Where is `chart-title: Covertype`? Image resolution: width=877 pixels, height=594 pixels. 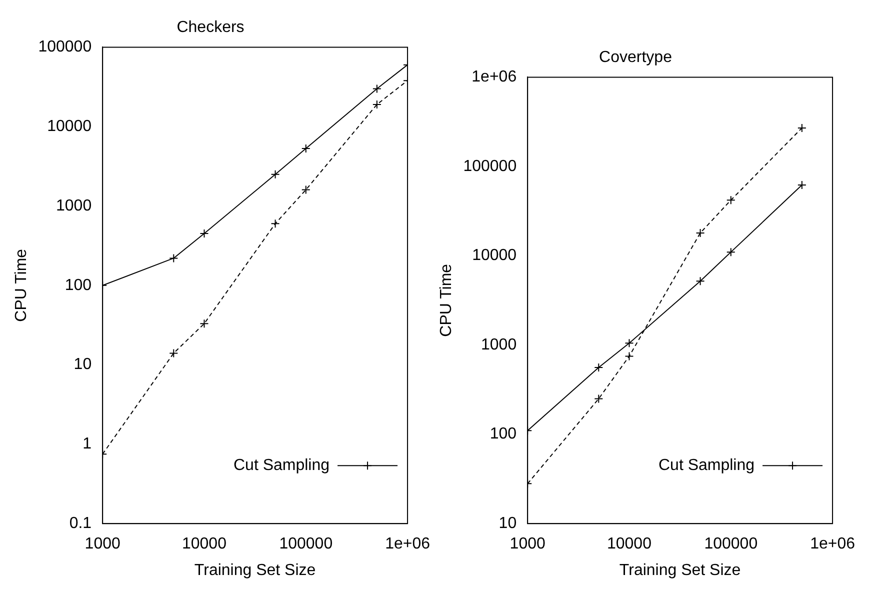 chart-title: Covertype is located at coordinates (635, 57).